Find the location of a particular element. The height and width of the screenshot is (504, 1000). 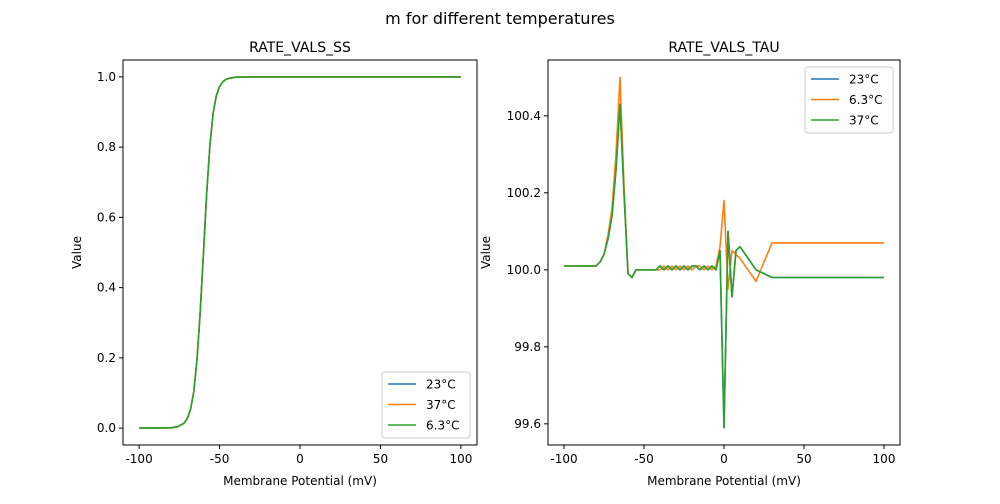

y-tick-label: 100.0 is located at coordinates (524, 270).